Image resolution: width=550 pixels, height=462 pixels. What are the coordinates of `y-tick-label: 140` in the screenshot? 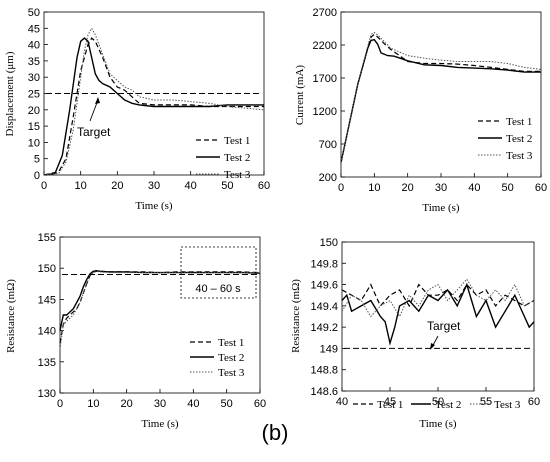 It's located at (47, 332).